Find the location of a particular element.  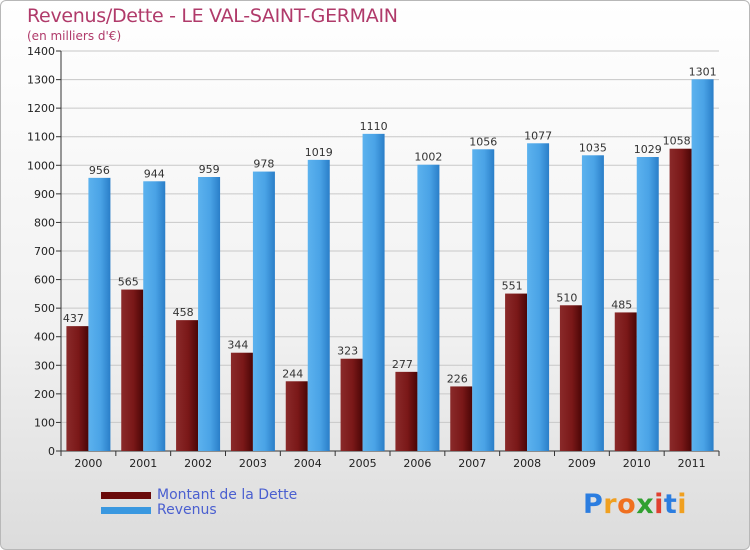

logo-letter: t is located at coordinates (670, 504).